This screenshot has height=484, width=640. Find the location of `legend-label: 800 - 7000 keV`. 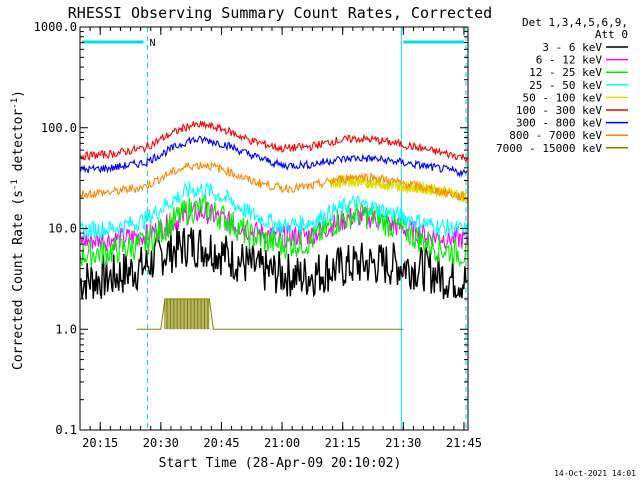

legend-label: 800 - 7000 keV is located at coordinates (555, 135).